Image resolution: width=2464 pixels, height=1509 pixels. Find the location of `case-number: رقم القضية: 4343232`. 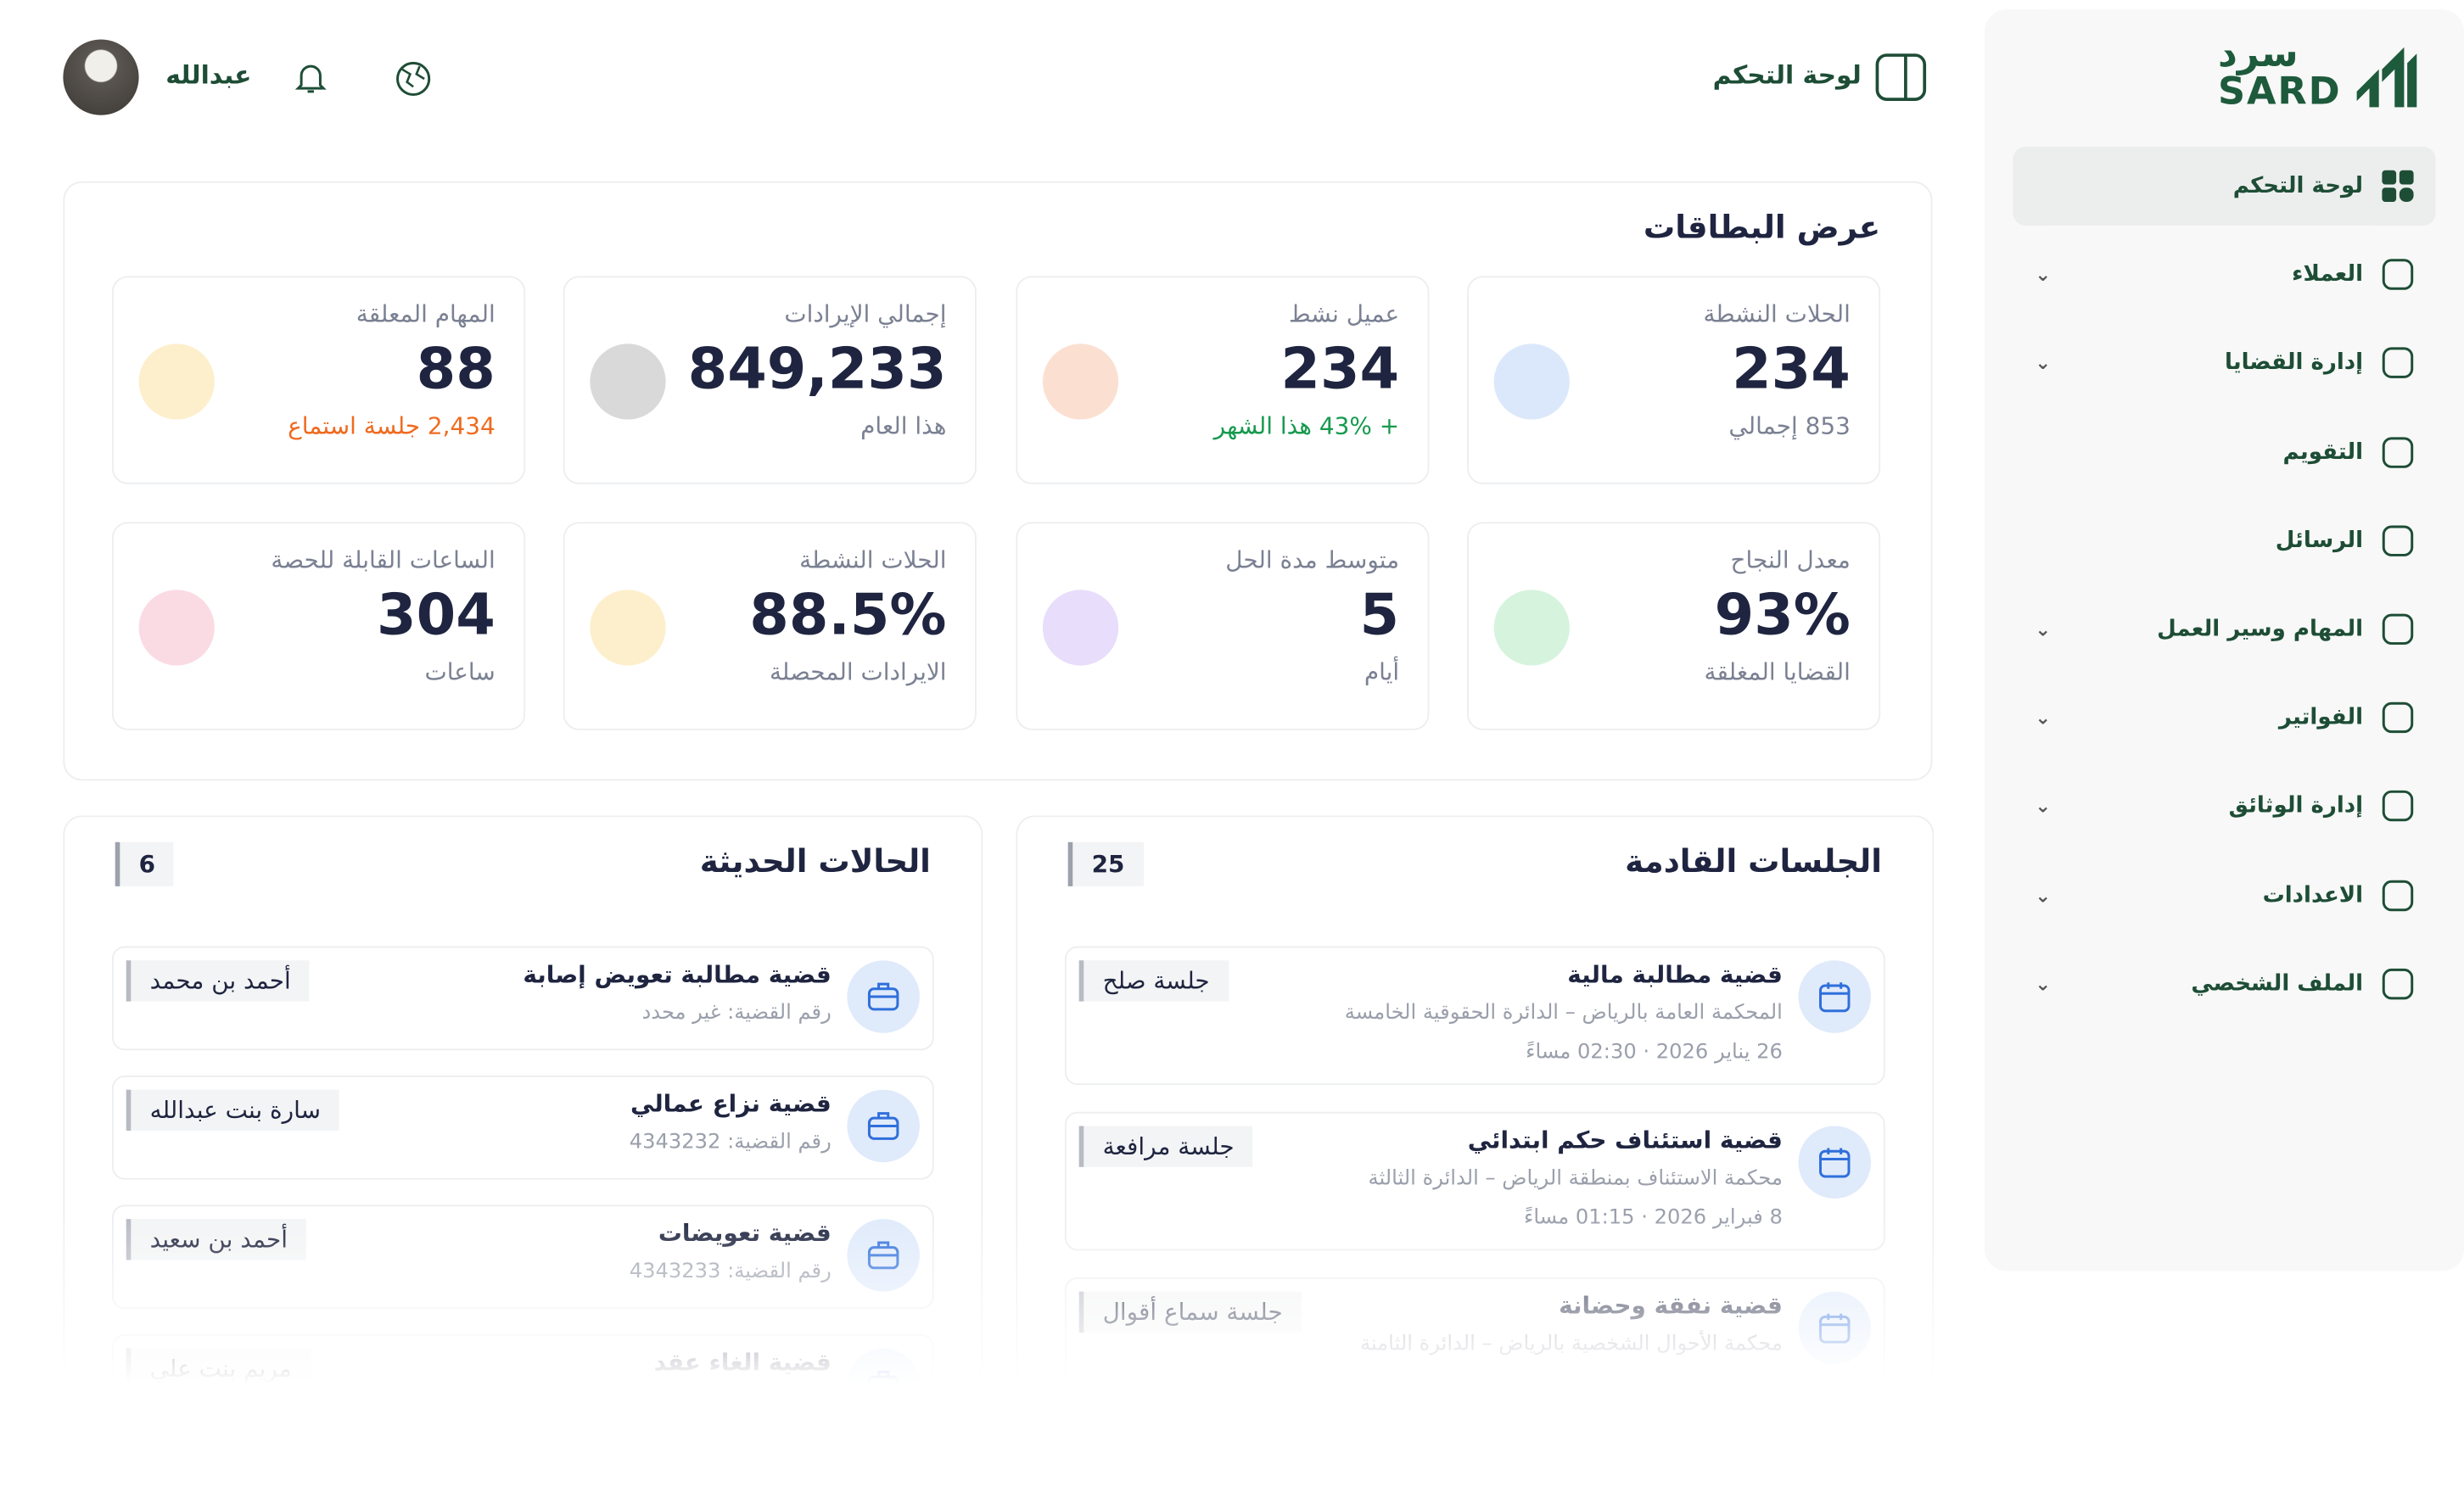

case-number: رقم القضية: 4343232 is located at coordinates (730, 1143).